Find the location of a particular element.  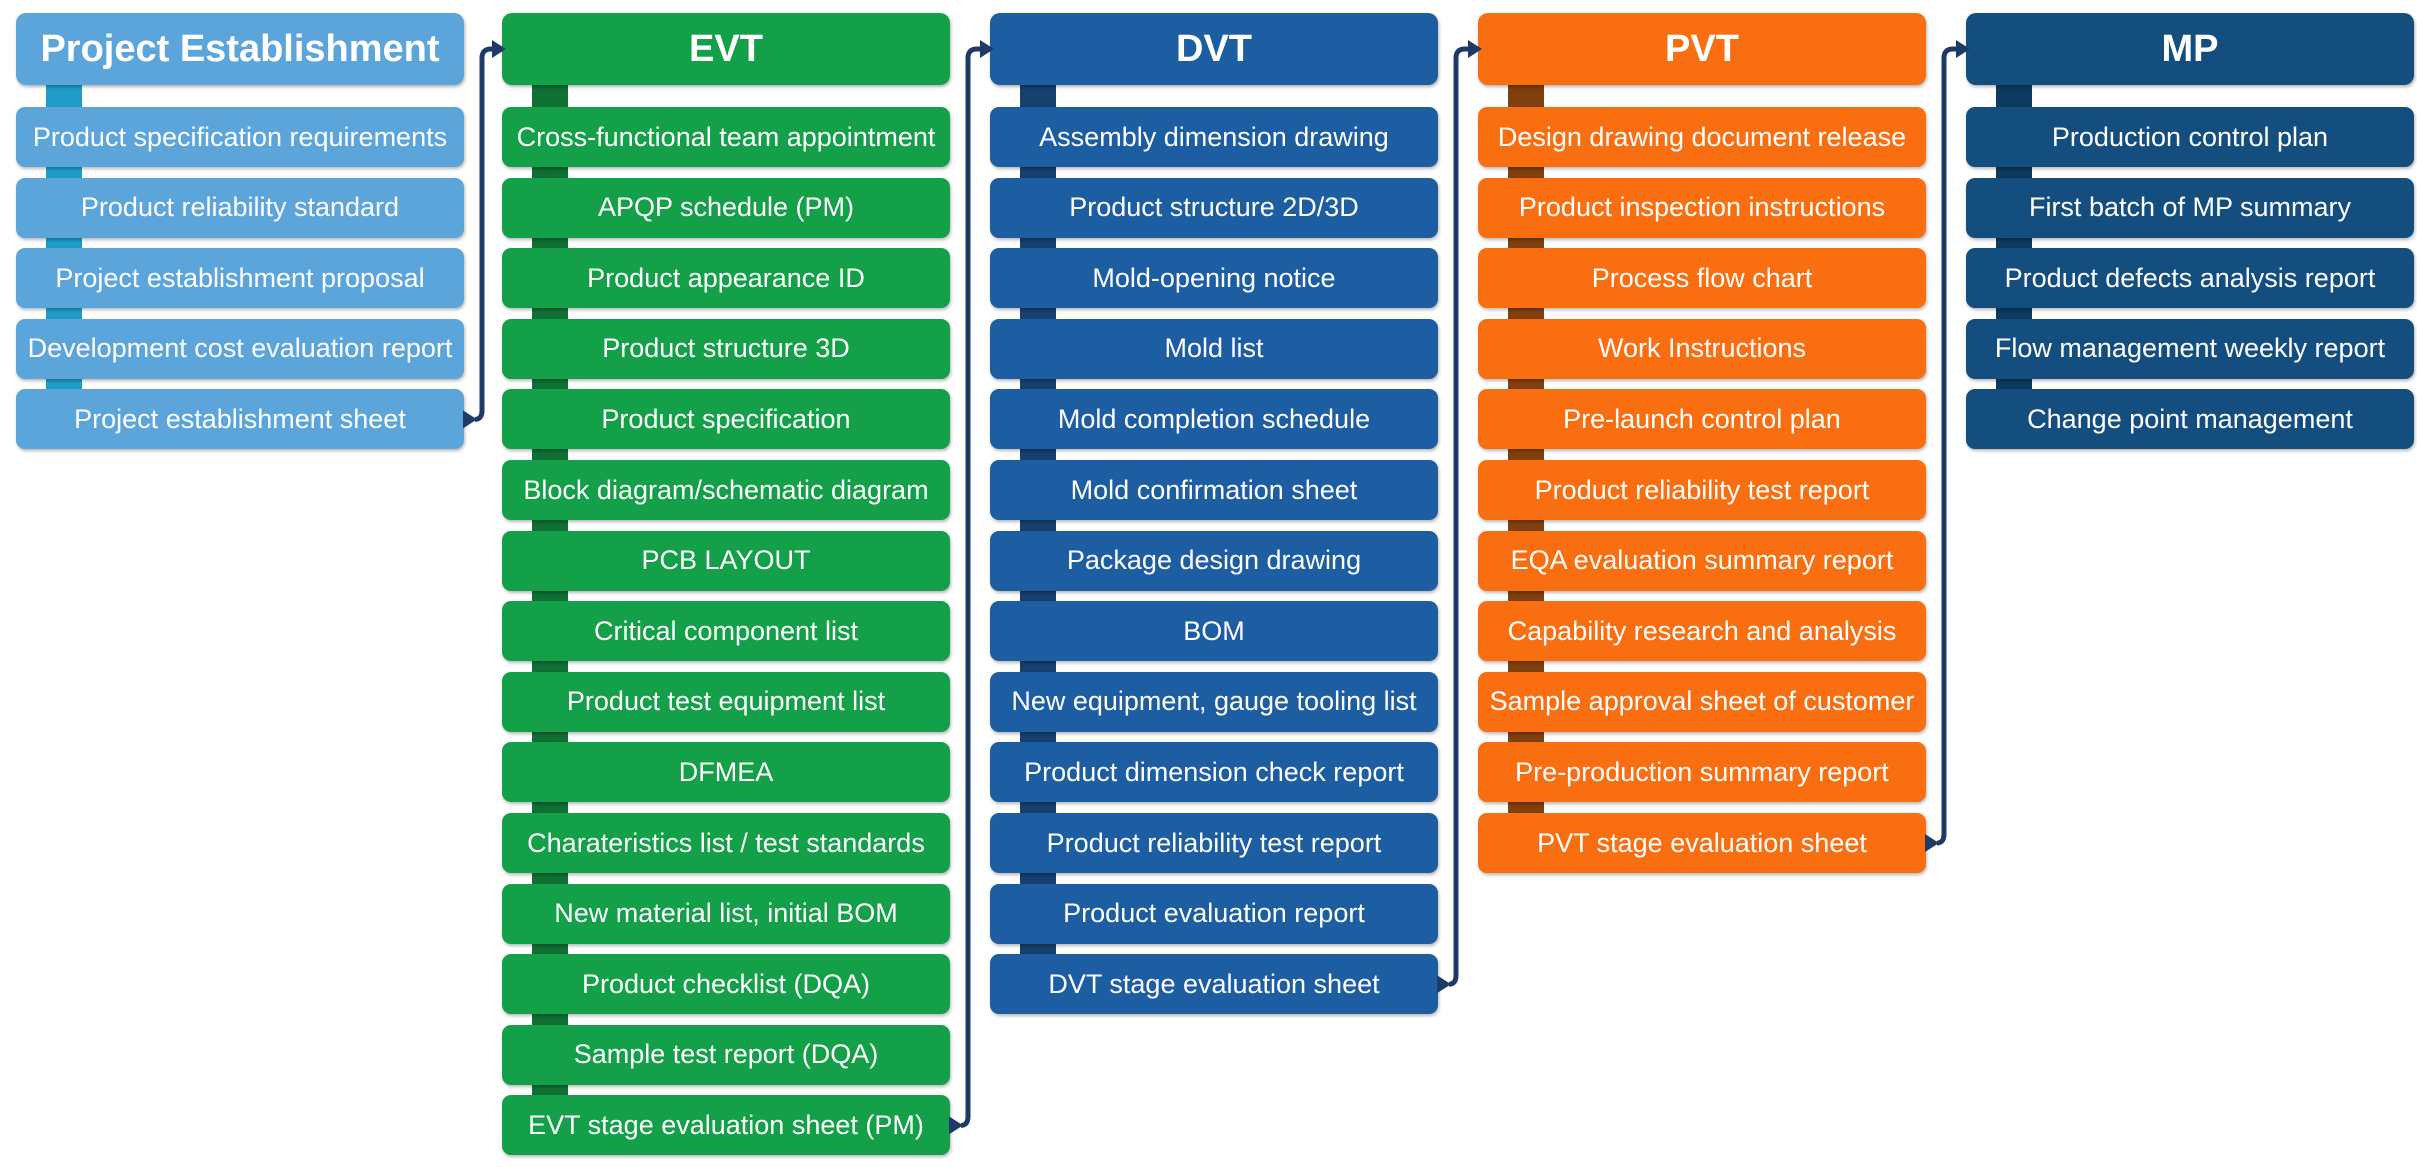

connector-evt-to-dvt is located at coordinates (971, 587).